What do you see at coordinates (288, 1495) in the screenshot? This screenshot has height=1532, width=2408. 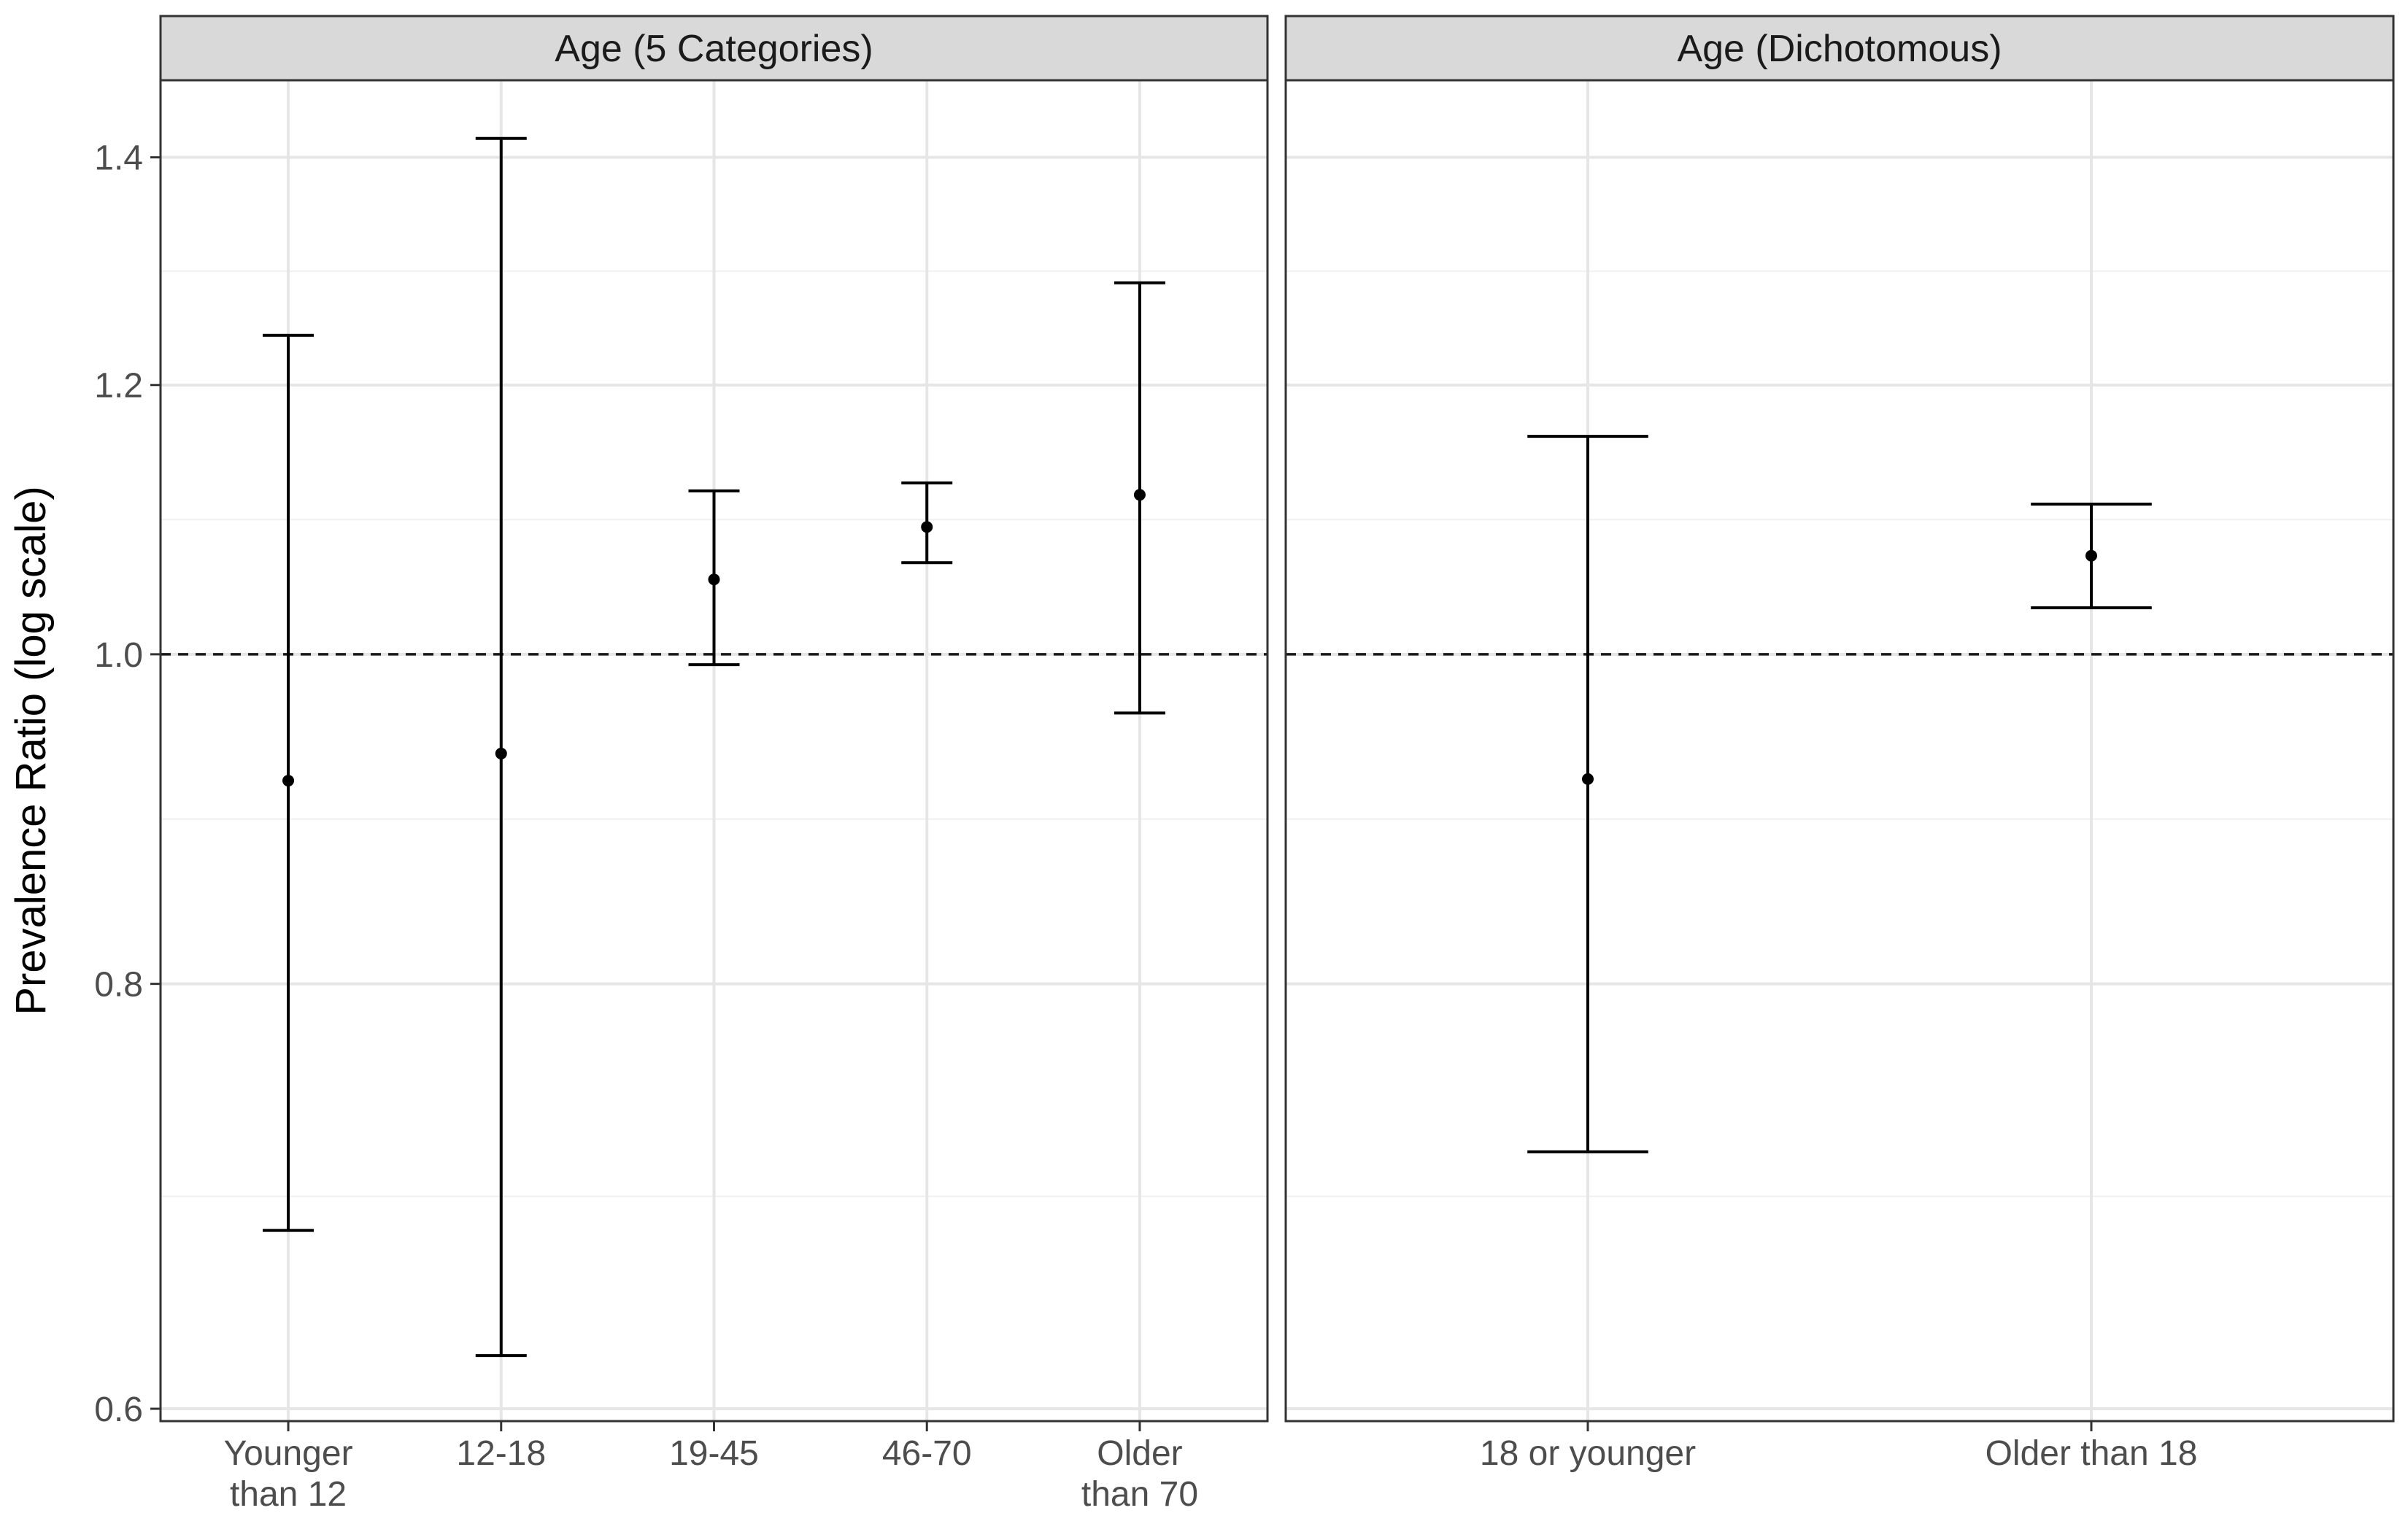 I see `x-tick-label: than 12` at bounding box center [288, 1495].